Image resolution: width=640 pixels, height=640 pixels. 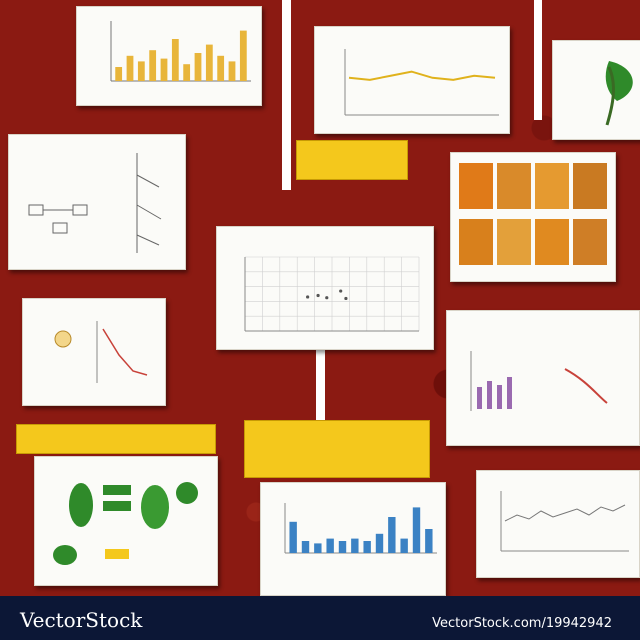 What do you see at coordinates (421, 82) in the screenshot?
I see `line-chart` at bounding box center [421, 82].